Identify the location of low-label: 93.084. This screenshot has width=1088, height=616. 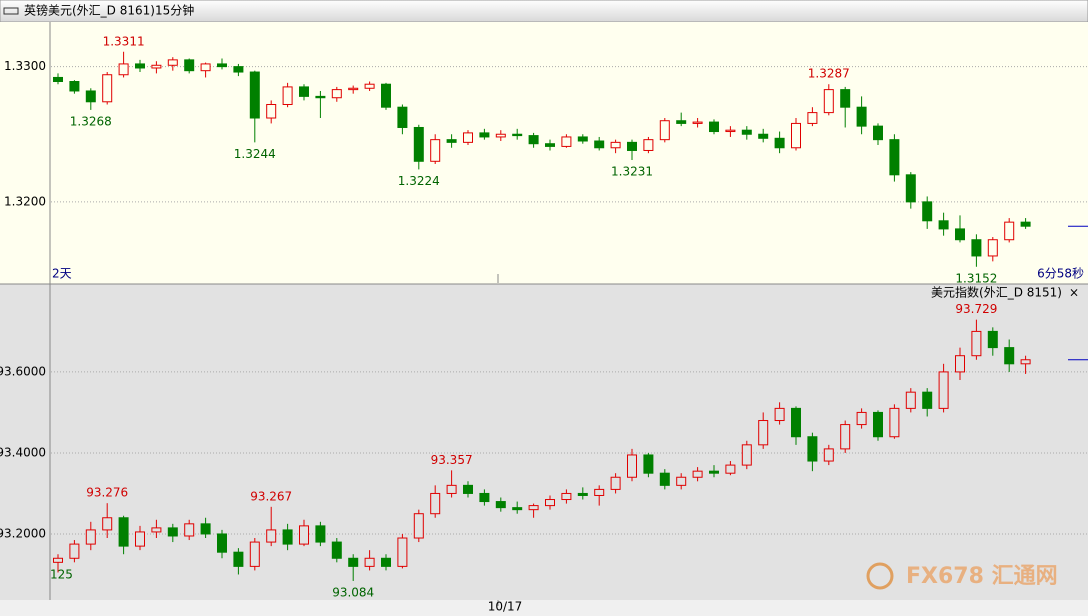
(353, 592).